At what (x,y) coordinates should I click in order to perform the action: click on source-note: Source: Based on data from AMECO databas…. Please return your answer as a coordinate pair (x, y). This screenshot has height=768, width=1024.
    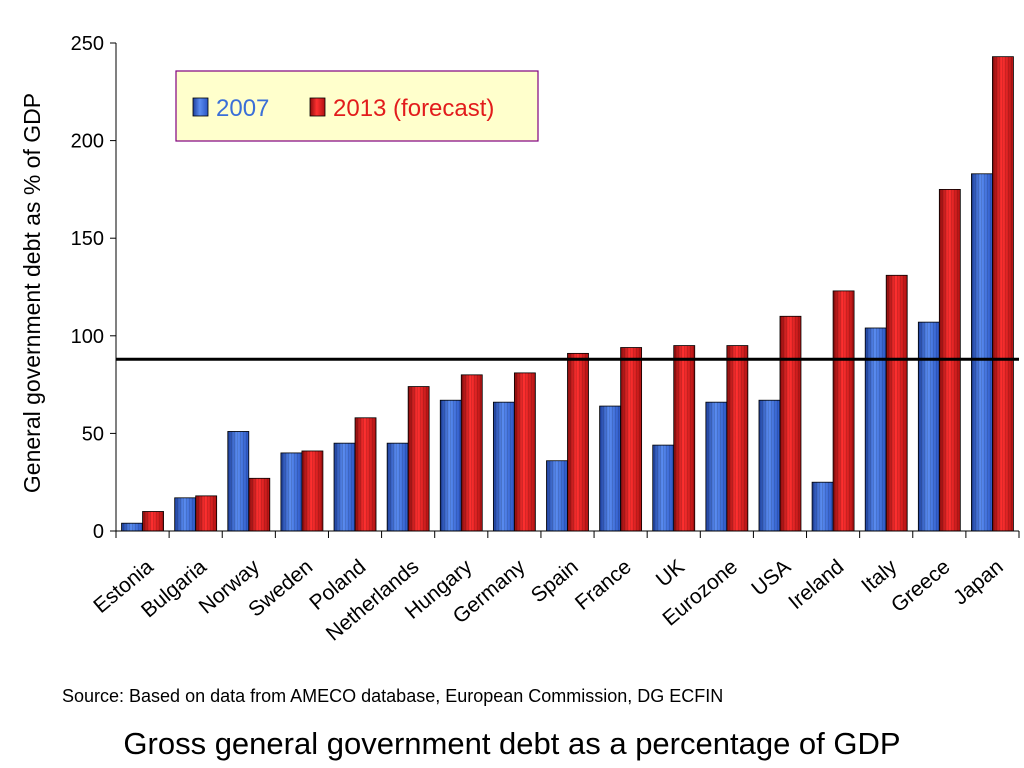
    Looking at the image, I should click on (393, 696).